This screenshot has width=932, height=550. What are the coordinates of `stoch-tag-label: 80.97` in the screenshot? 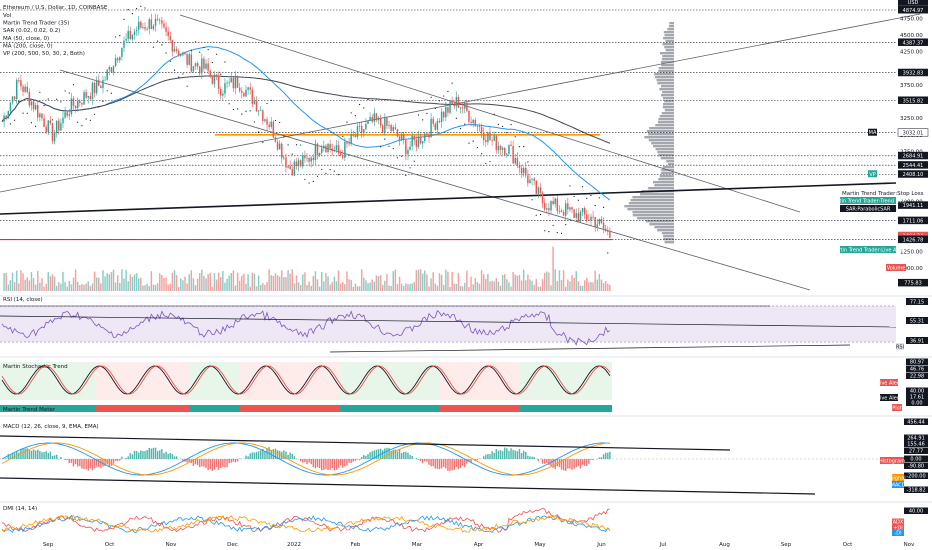 It's located at (917, 363).